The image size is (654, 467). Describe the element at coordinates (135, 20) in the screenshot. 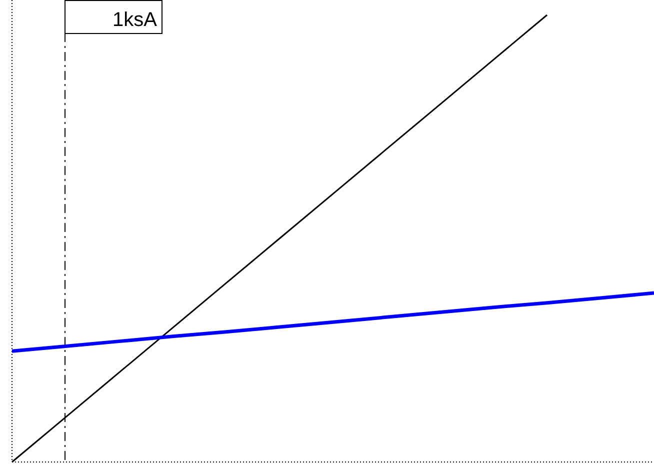

I see `annotation: 1ksA` at that location.